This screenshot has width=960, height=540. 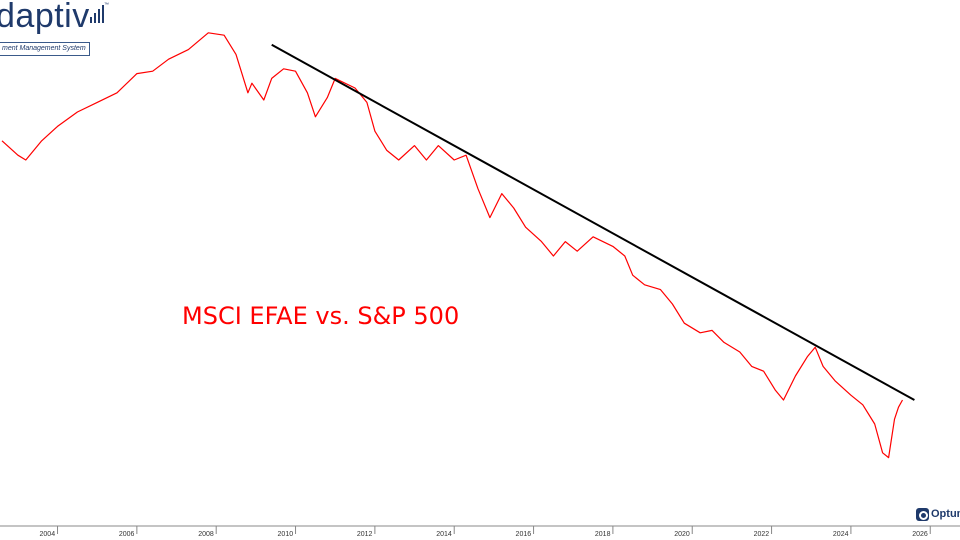 I want to click on x-tick-label: 2020, so click(x=682, y=534).